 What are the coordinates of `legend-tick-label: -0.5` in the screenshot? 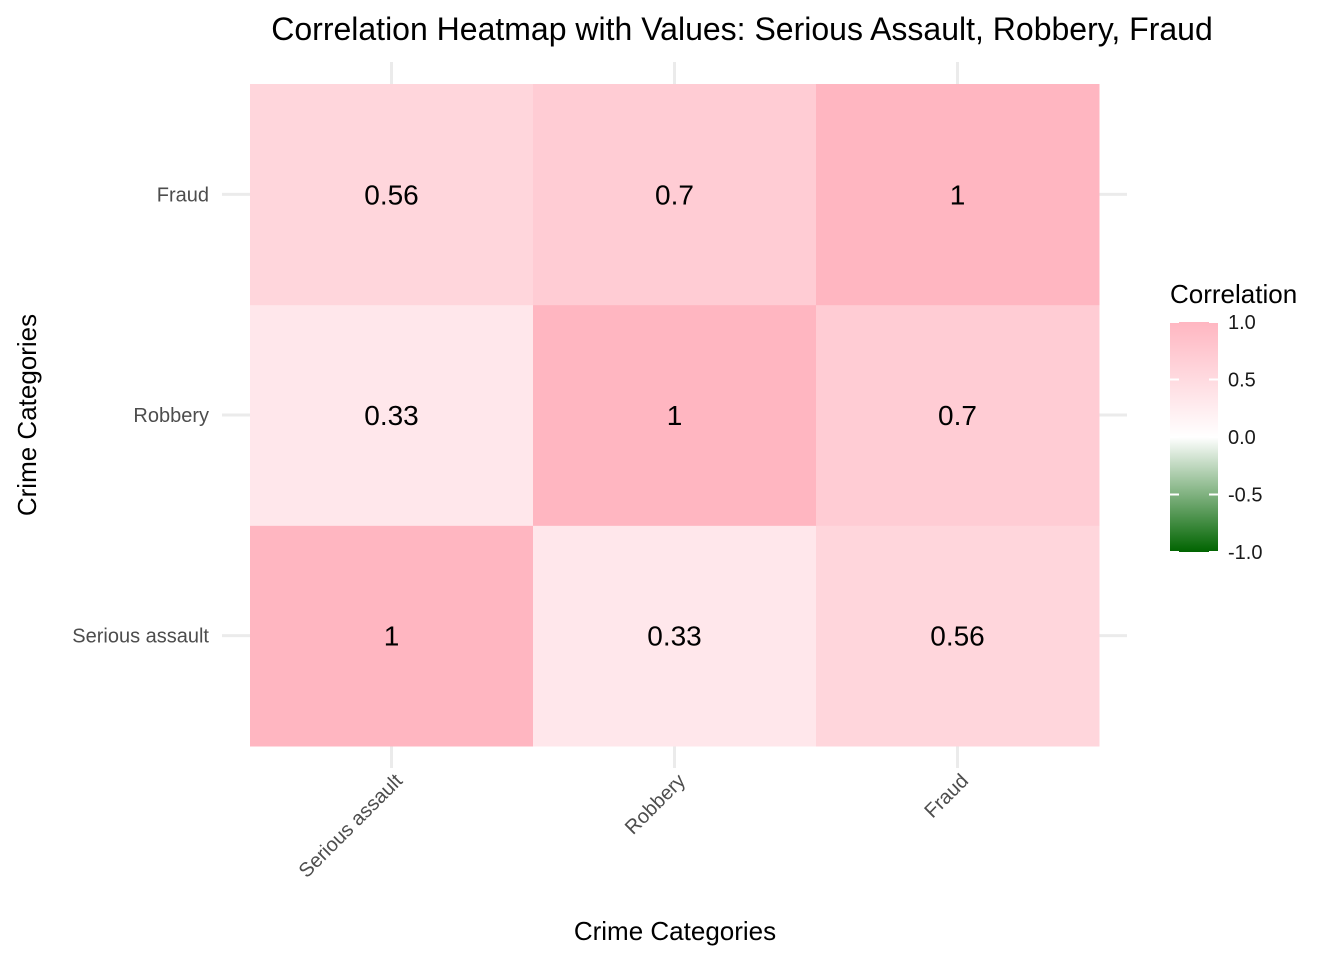 It's located at (1245, 496).